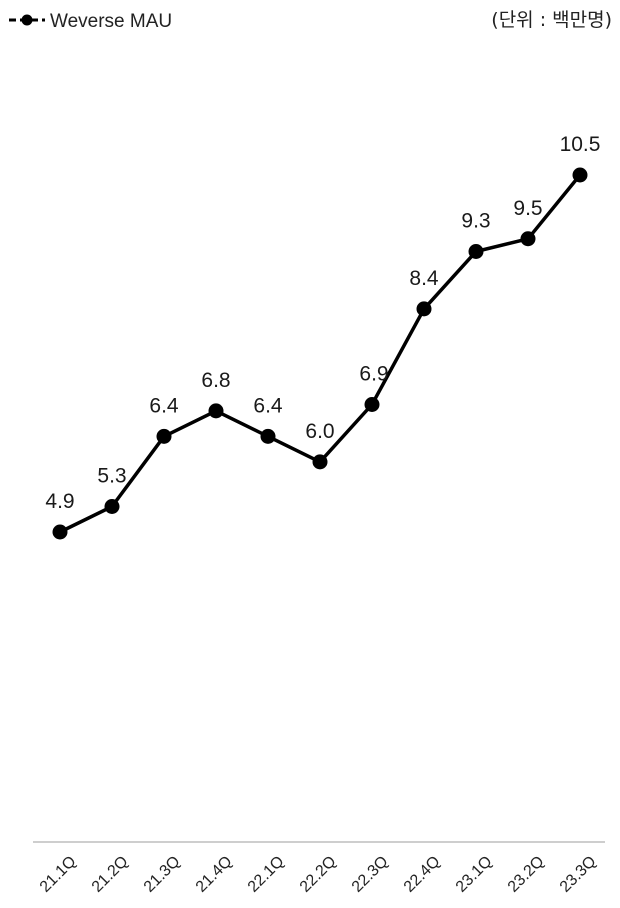 The height and width of the screenshot is (908, 620). I want to click on data-label-23-1q: 9.3, so click(475, 221).